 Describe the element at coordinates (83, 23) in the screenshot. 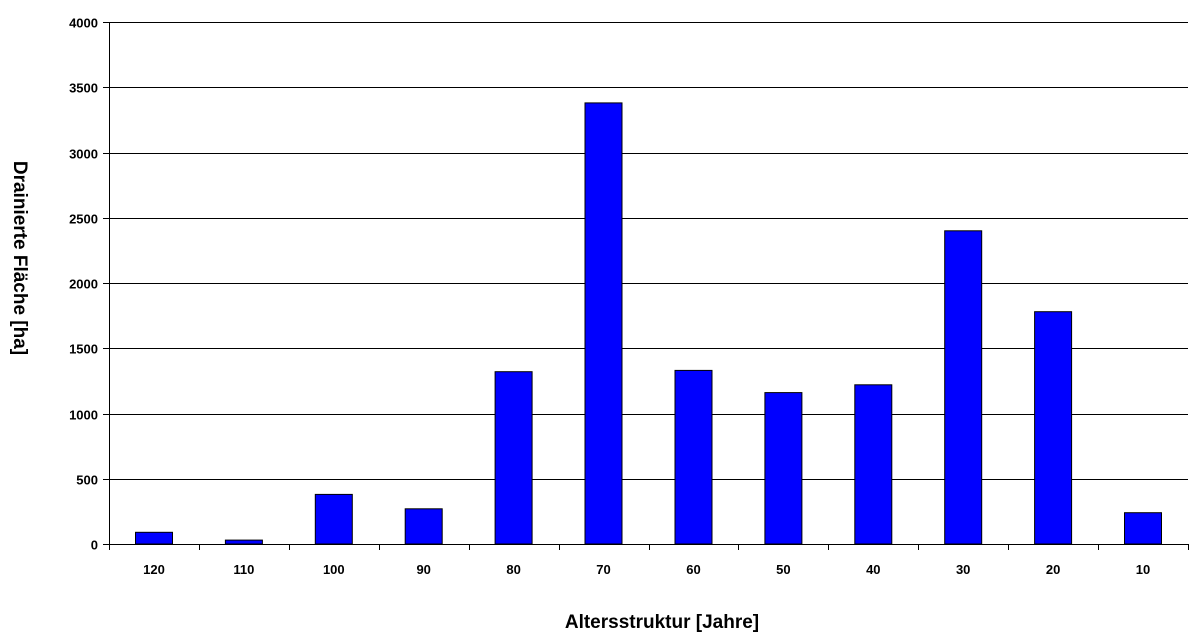

I see `y-tick-label: 4000` at that location.